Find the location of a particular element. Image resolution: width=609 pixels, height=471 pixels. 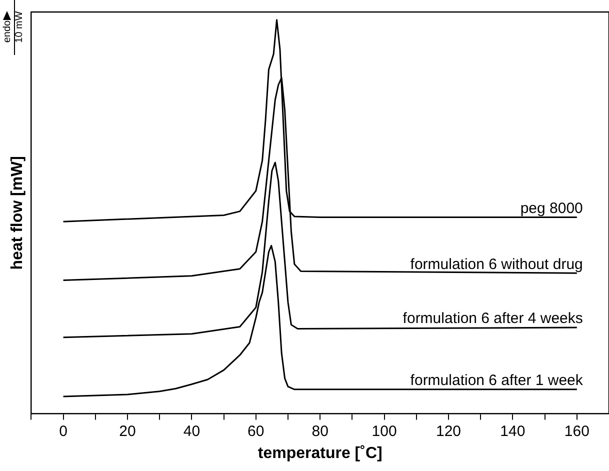

y-axis-title: heat flow [mW] is located at coordinates (17, 213).